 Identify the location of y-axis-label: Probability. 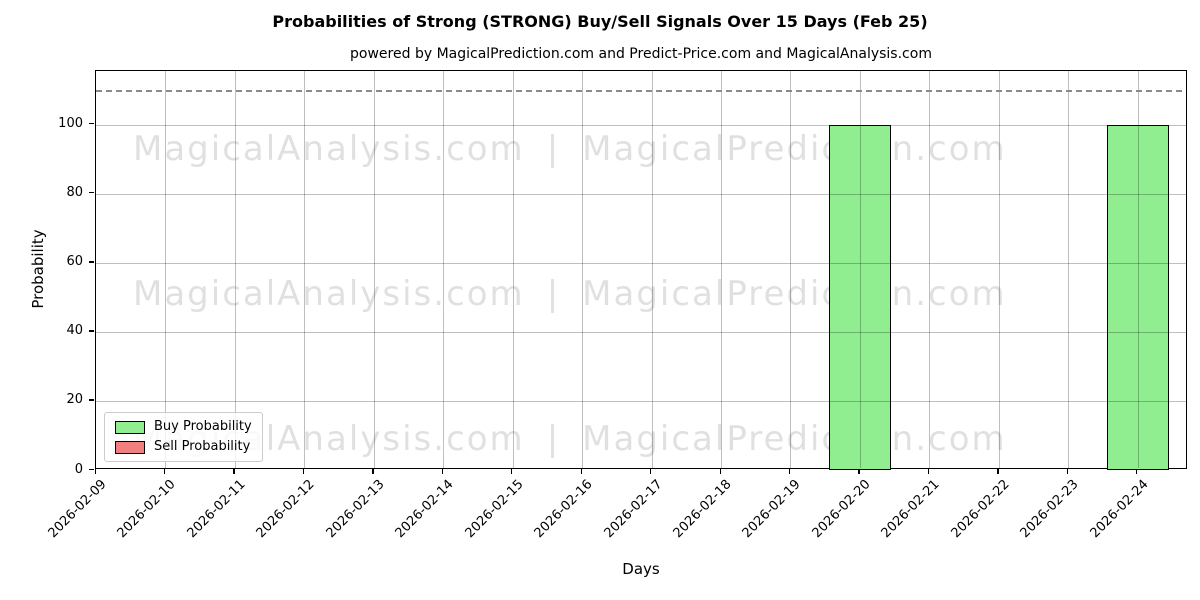
(38, 269).